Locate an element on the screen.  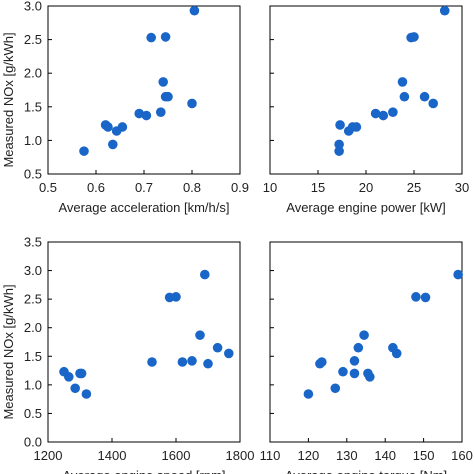
x-axis-label: Average engine power [kW] is located at coordinates (365, 207).